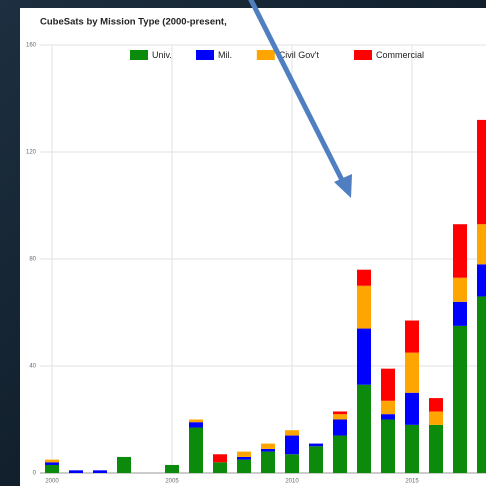 This screenshot has height=486, width=486. Describe the element at coordinates (299, 55) in the screenshot. I see `legend-label: Civil Gov't` at that location.